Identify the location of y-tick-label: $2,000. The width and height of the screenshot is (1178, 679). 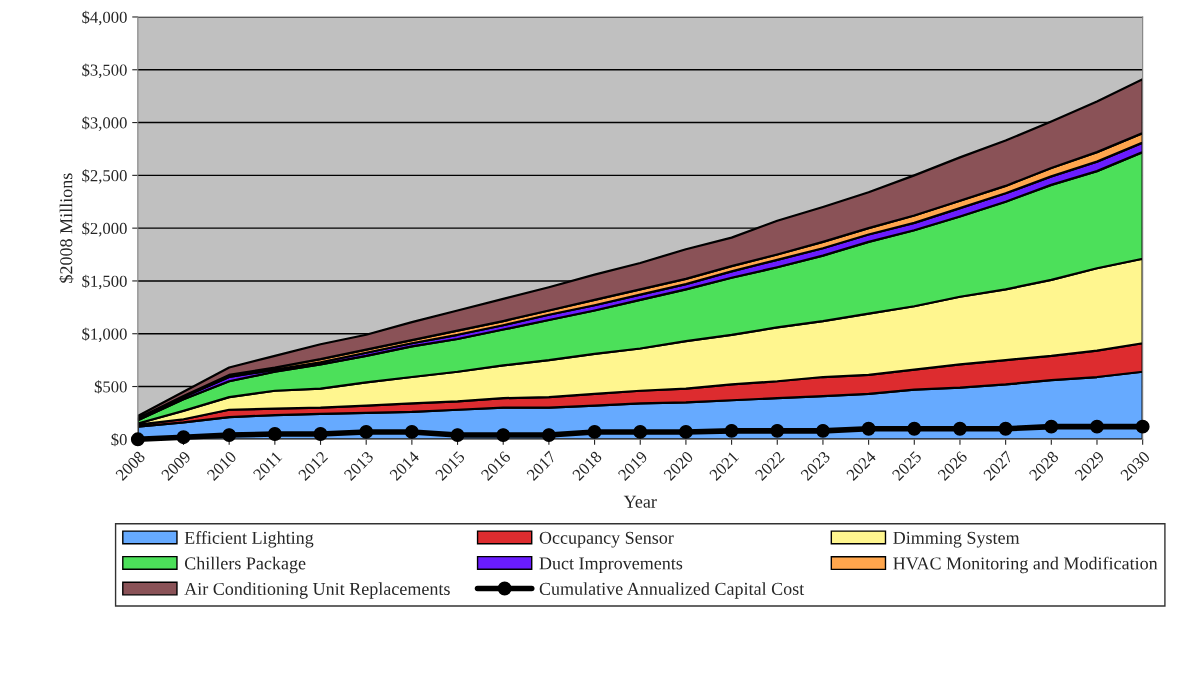
(104, 229).